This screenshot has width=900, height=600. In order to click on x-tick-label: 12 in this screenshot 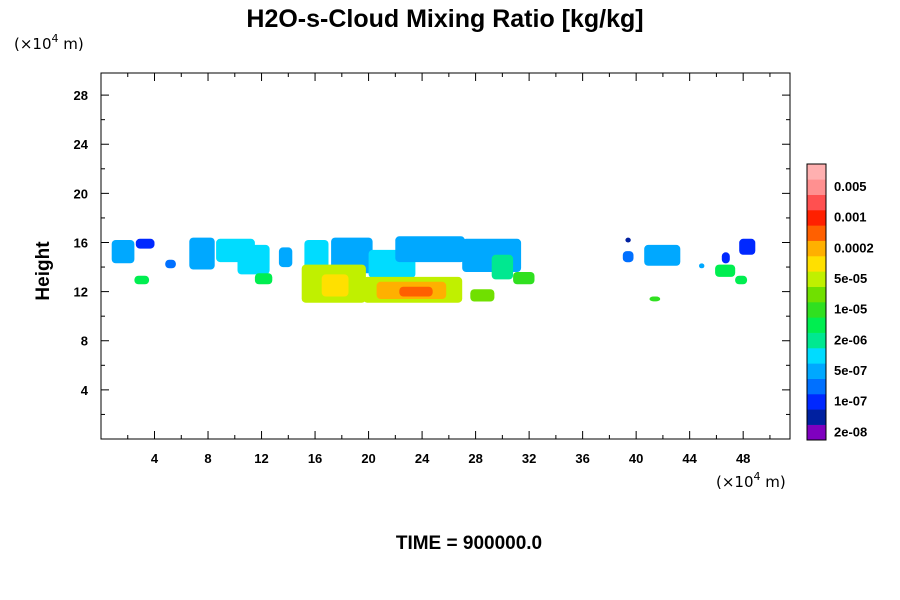, I will do `click(261, 458)`.